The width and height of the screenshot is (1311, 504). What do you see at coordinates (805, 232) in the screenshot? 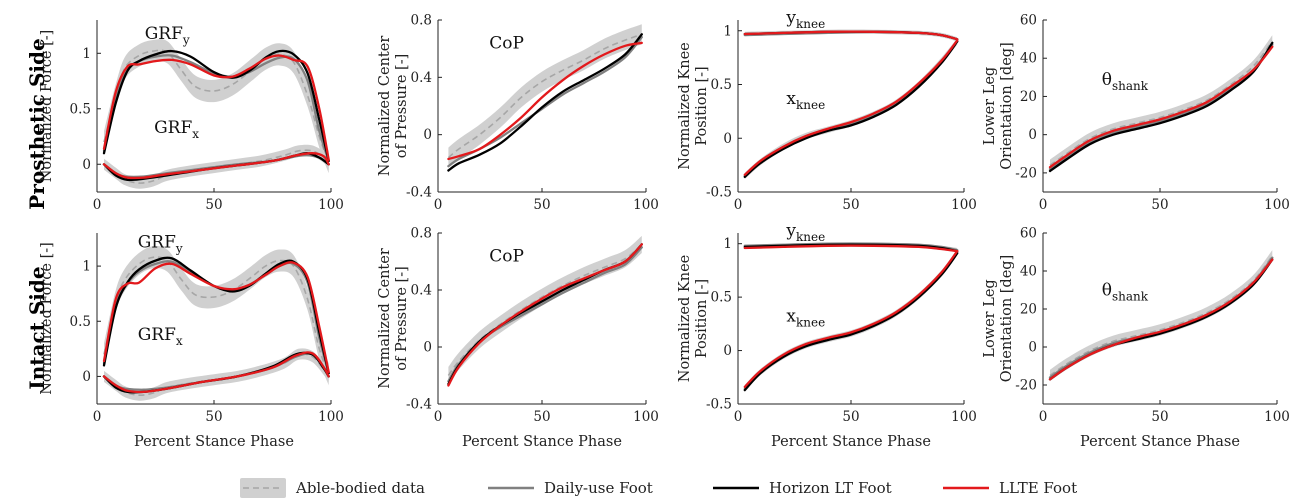
I see `annotation-label: yknee` at bounding box center [805, 232].